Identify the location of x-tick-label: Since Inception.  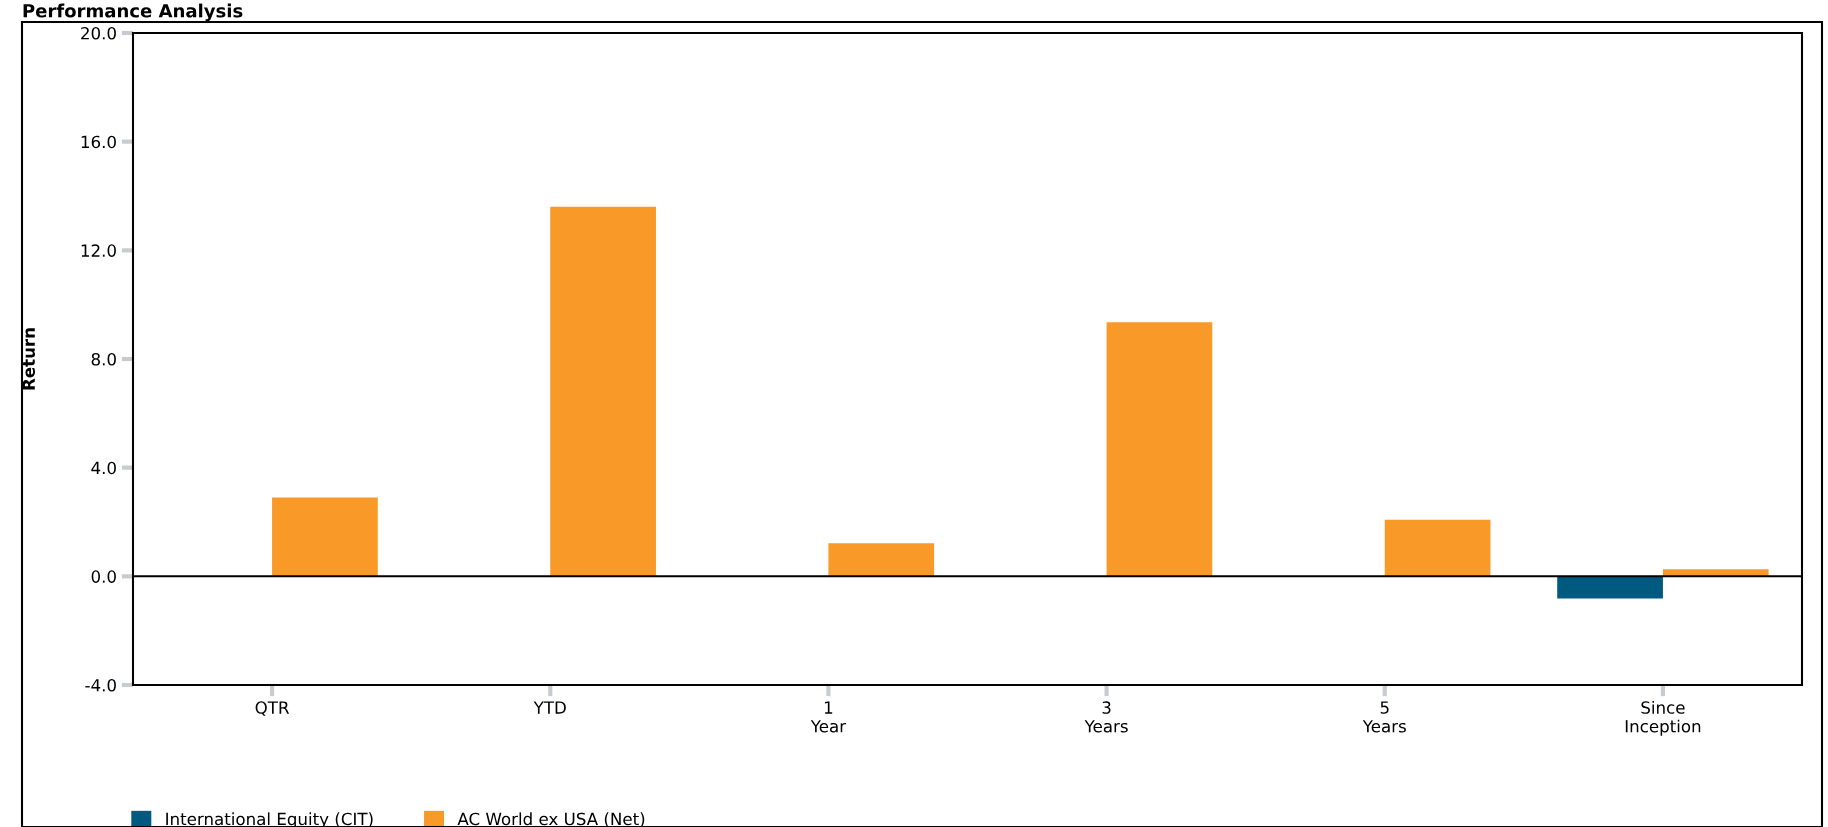
(1663, 718).